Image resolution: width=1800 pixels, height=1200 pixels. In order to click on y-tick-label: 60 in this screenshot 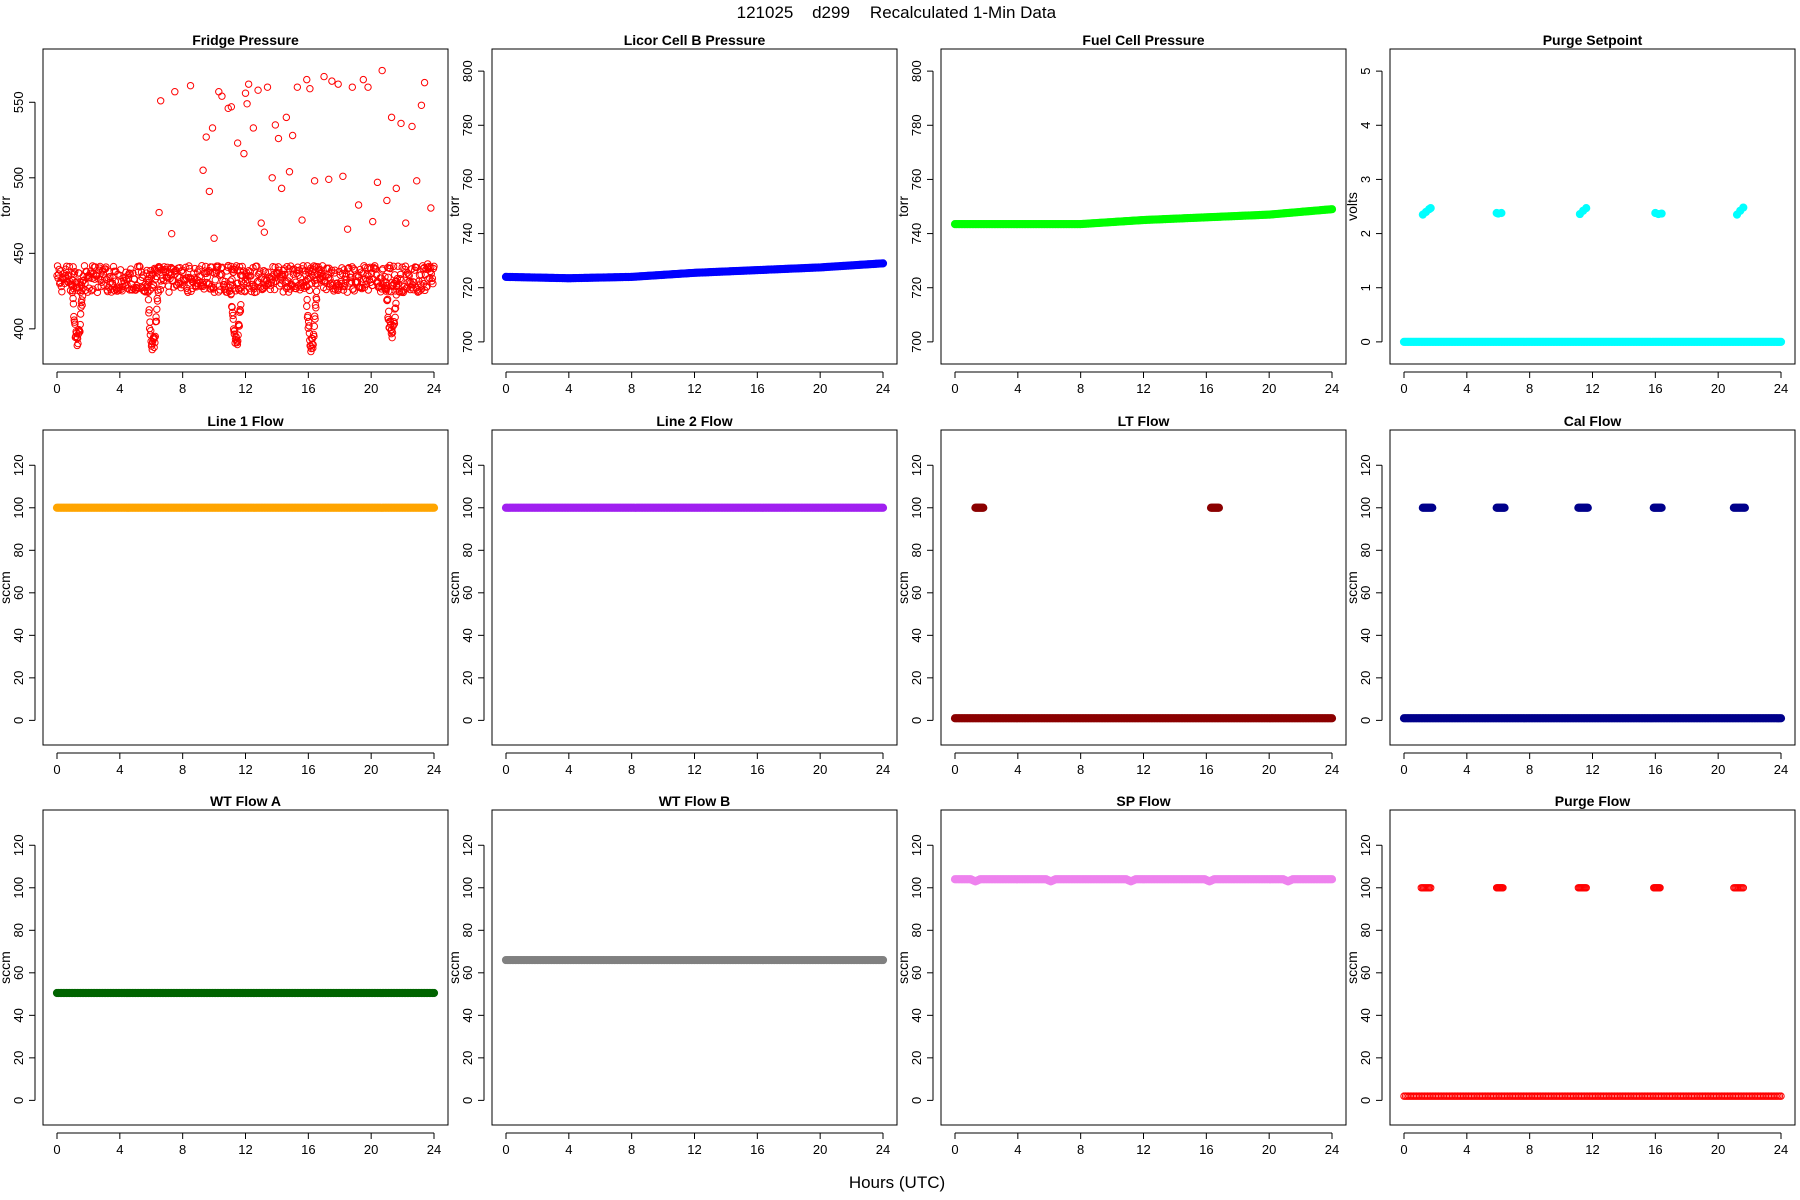, I will do `click(18, 593)`.